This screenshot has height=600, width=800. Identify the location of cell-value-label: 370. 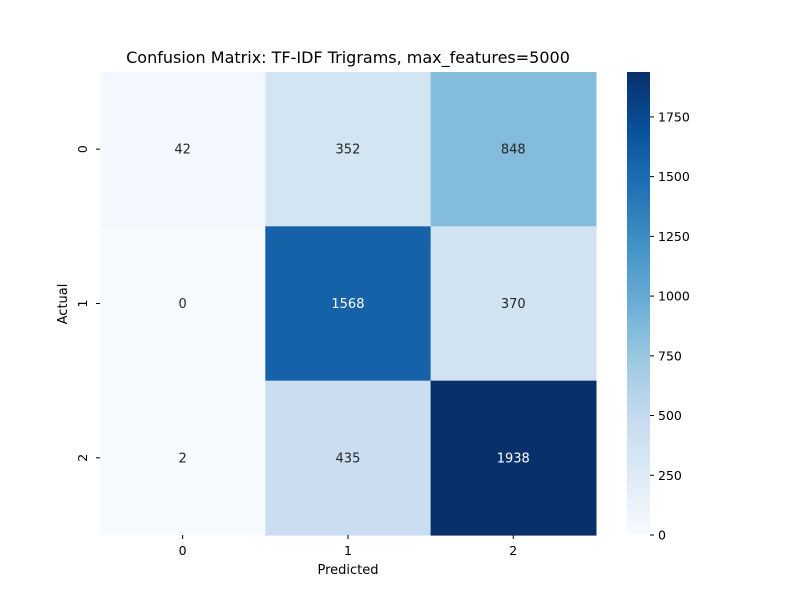
(513, 304).